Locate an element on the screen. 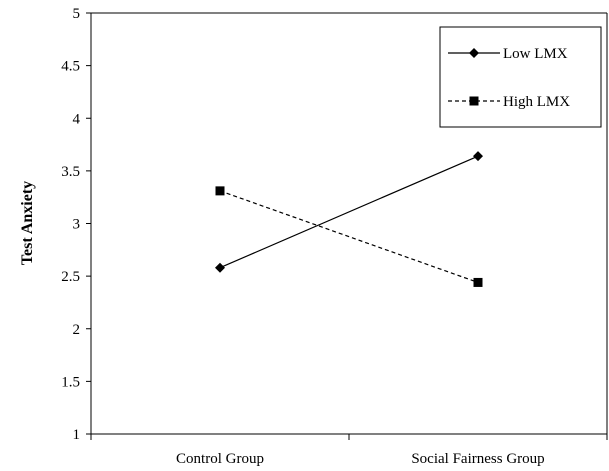 Image resolution: width=609 pixels, height=471 pixels. x-axis-categories: Control Group Social Fairness Group is located at coordinates (349, 450).